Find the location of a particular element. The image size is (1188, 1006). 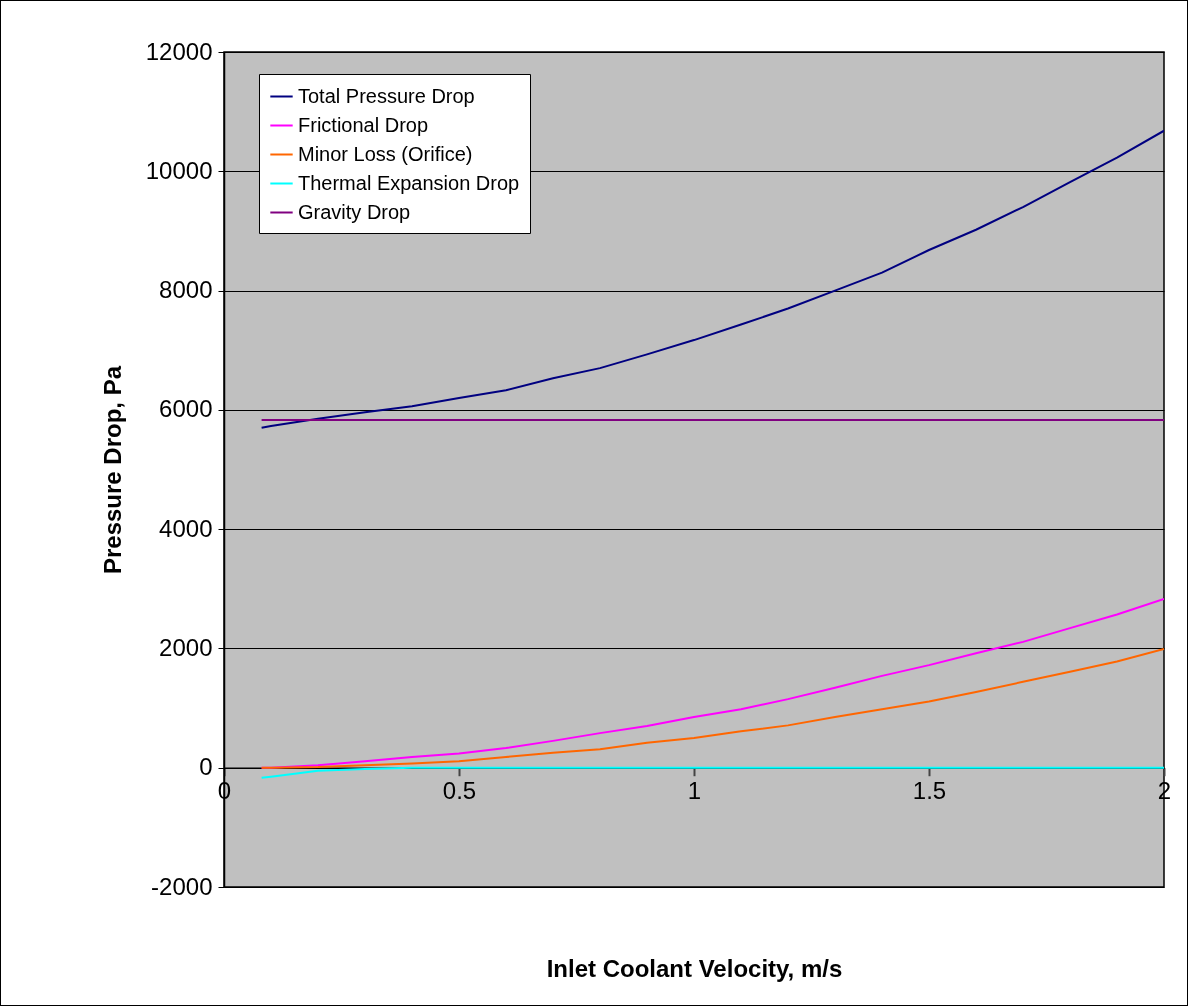

y-tick-label: 2000 is located at coordinates (186, 647).